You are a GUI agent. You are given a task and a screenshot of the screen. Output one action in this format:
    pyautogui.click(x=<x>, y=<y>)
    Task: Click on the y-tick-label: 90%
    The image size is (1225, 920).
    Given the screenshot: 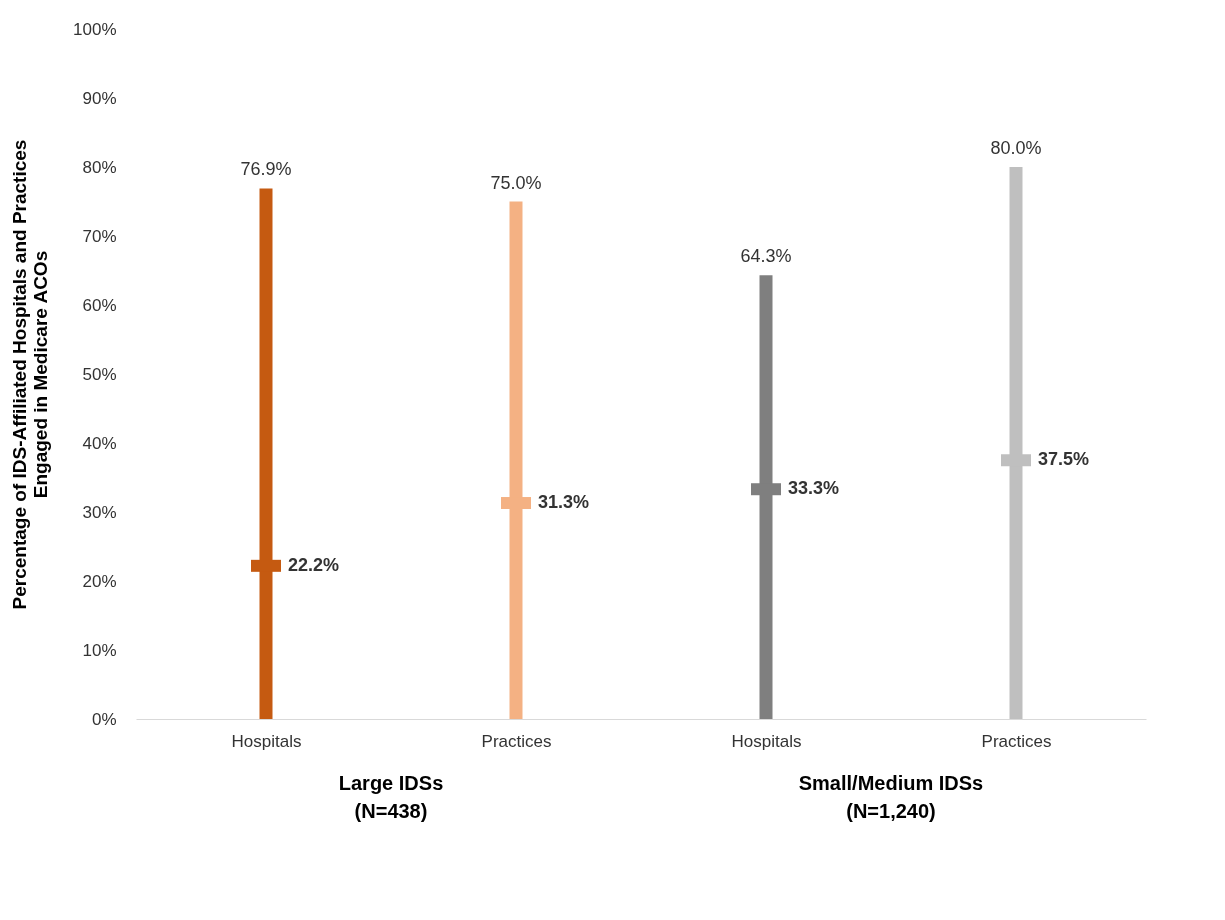 What is the action you would take?
    pyautogui.click(x=99, y=98)
    